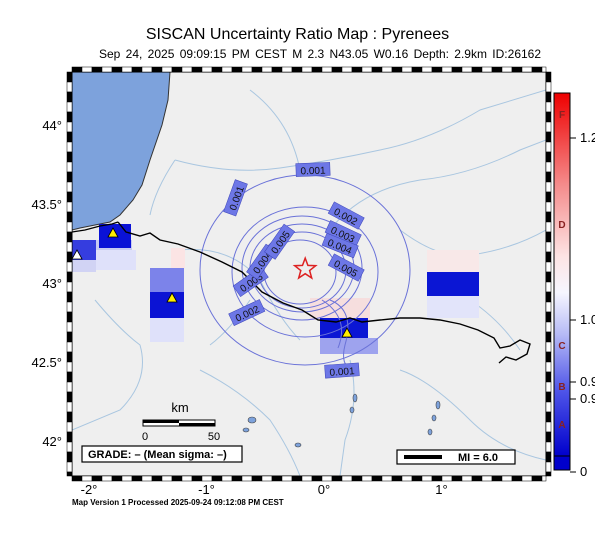  Describe the element at coordinates (52, 441) in the screenshot. I see `lat-label: 42°` at that location.